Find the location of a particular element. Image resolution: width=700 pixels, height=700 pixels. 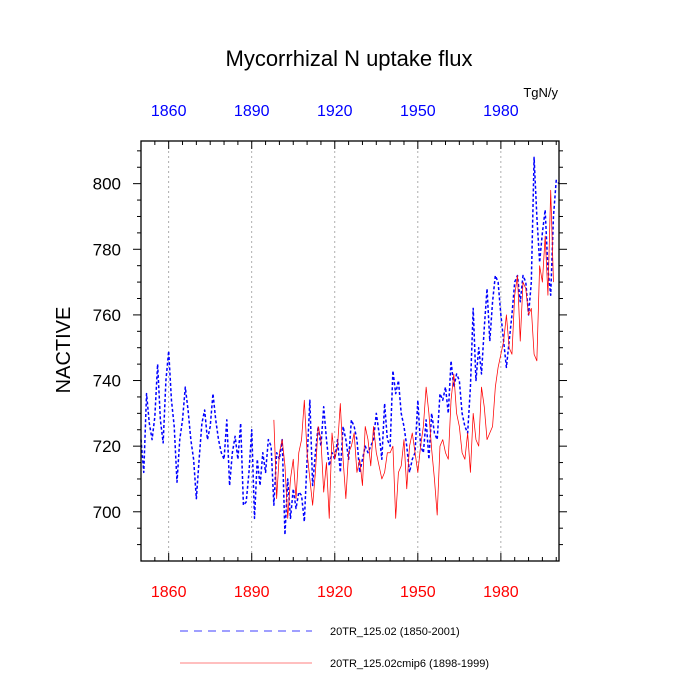

x-tick-label-top-1860: 1860 is located at coordinates (169, 111).